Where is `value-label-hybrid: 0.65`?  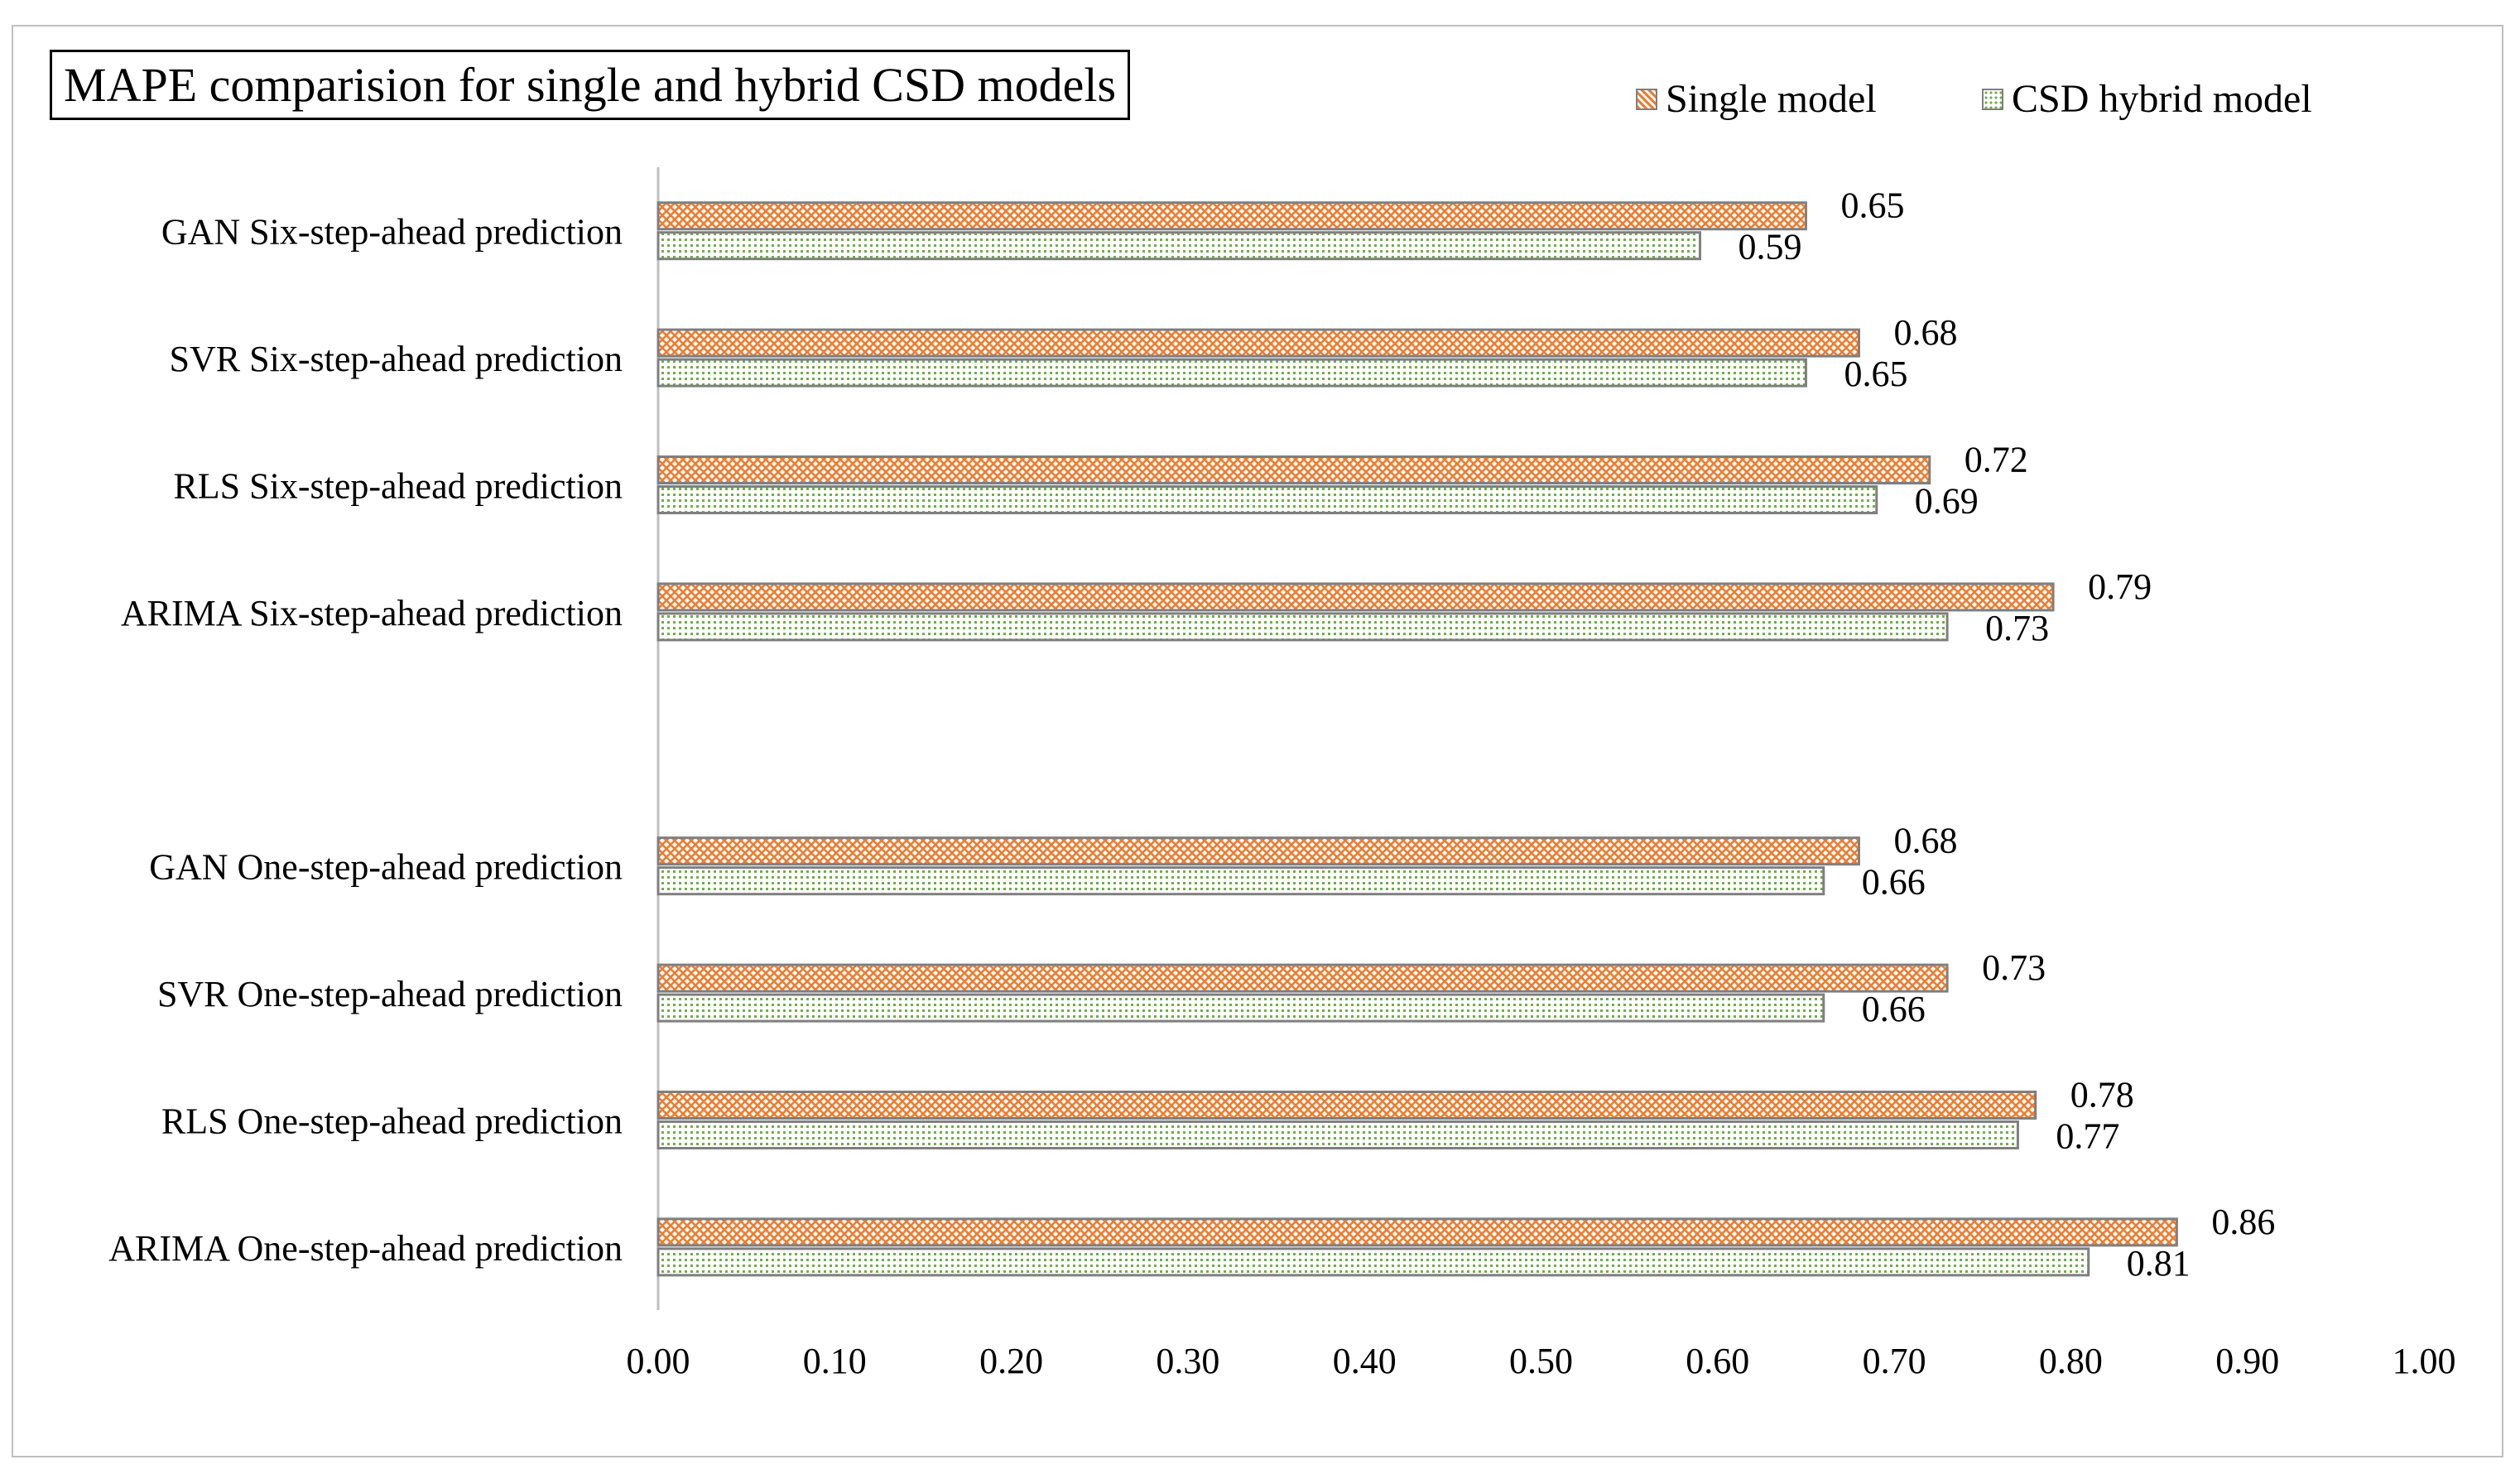 value-label-hybrid: 0.65 is located at coordinates (1875, 374).